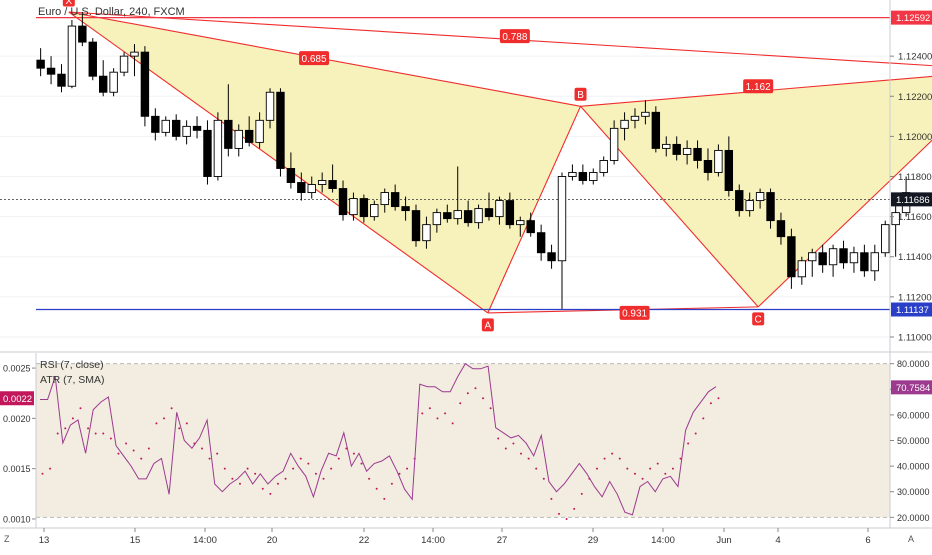 The width and height of the screenshot is (932, 555). Describe the element at coordinates (911, 17) in the screenshot. I see `resistance-price-tag: 1.12592` at that location.